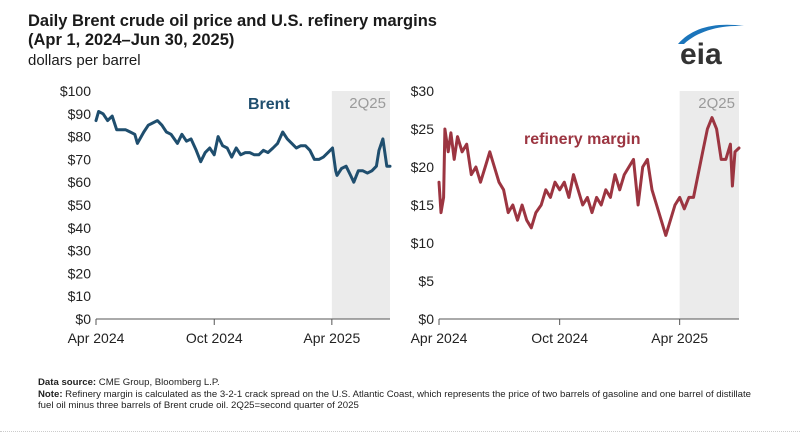 Image resolution: width=800 pixels, height=445 pixels. I want to click on brent-y-tick-label: $40, so click(80, 228).